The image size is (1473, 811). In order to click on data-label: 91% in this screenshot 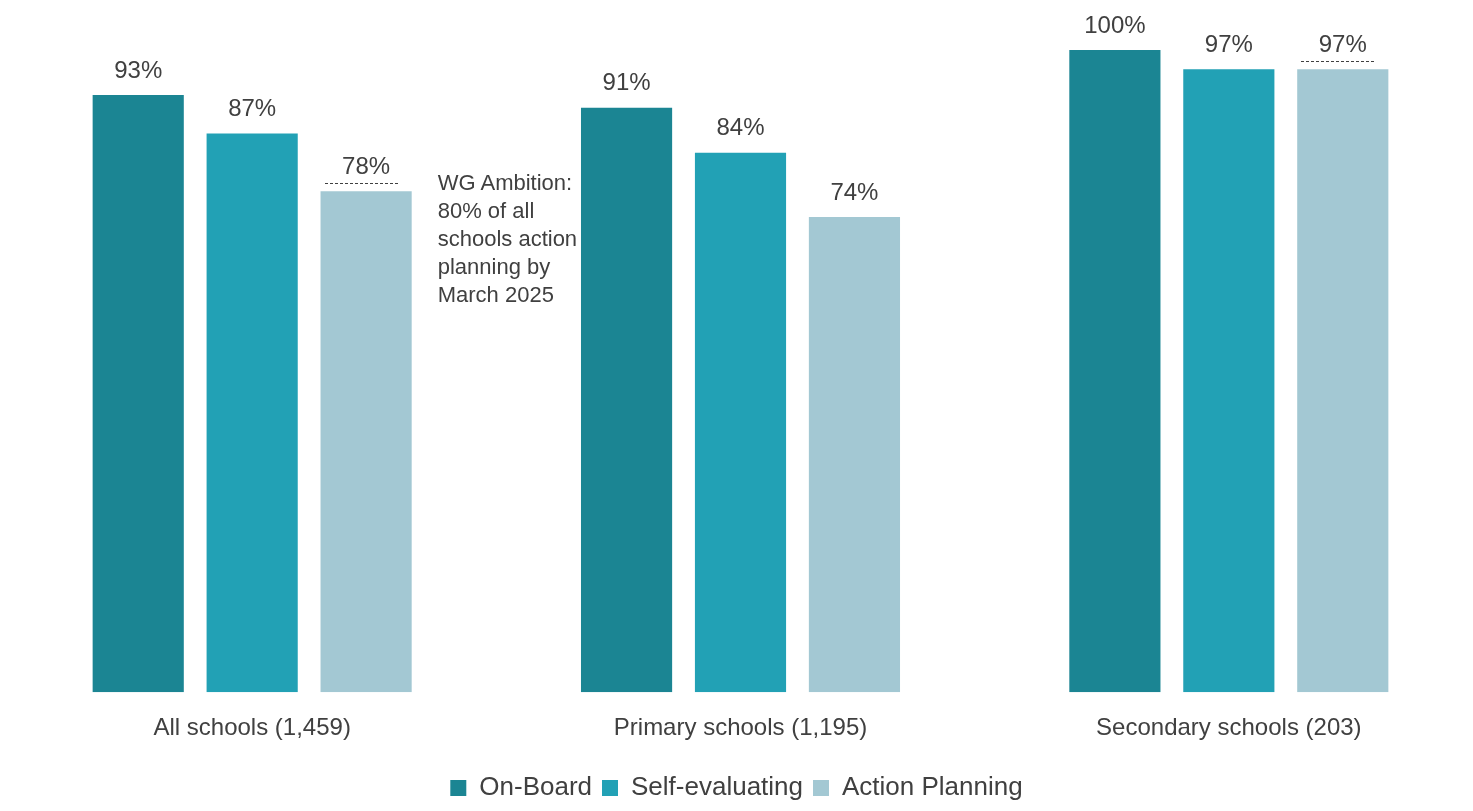, I will do `click(626, 82)`.